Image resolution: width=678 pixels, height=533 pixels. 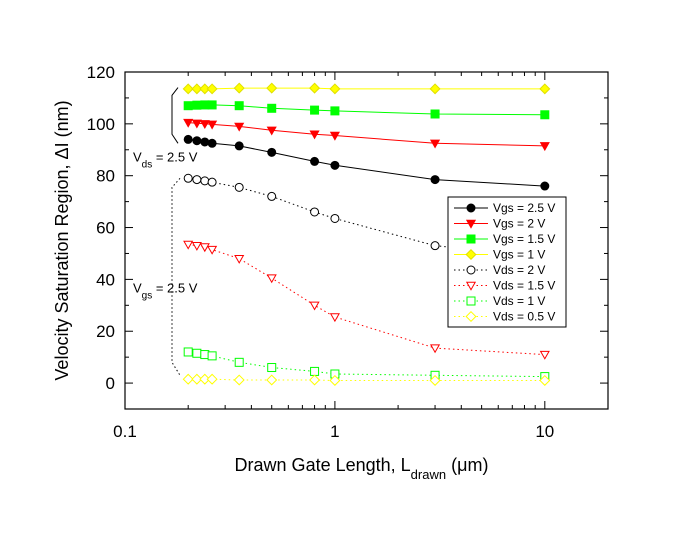 What do you see at coordinates (105, 279) in the screenshot?
I see `y-tick-label: 40` at bounding box center [105, 279].